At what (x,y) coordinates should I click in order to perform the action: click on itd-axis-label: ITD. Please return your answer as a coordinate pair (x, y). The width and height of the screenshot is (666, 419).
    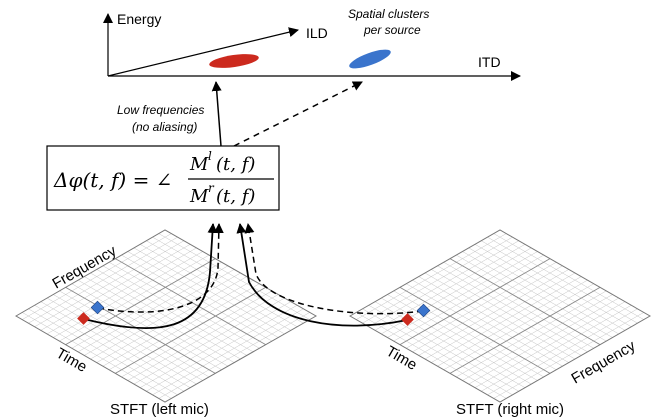
    Looking at the image, I should click on (489, 62).